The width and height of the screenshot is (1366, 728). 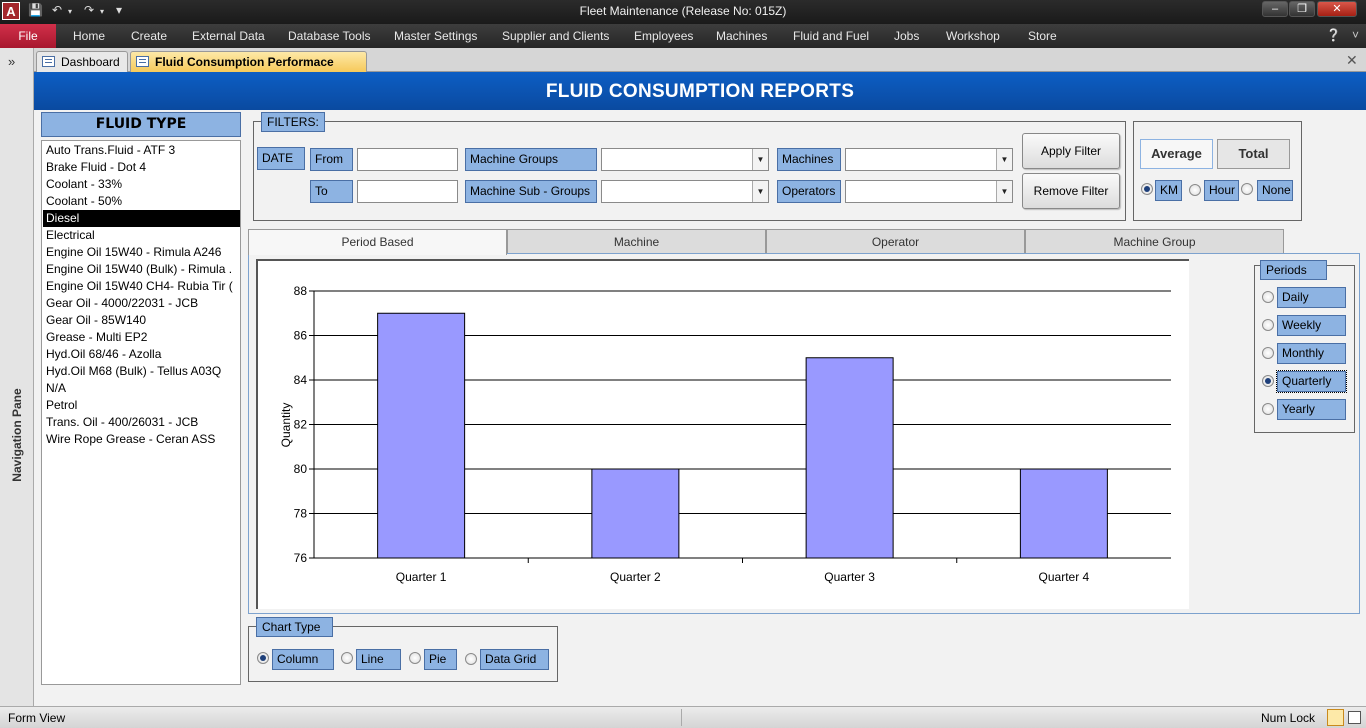 What do you see at coordinates (122, 422) in the screenshot?
I see `fluid-type-item: Trans. Oil - 400/26031 - JCB` at bounding box center [122, 422].